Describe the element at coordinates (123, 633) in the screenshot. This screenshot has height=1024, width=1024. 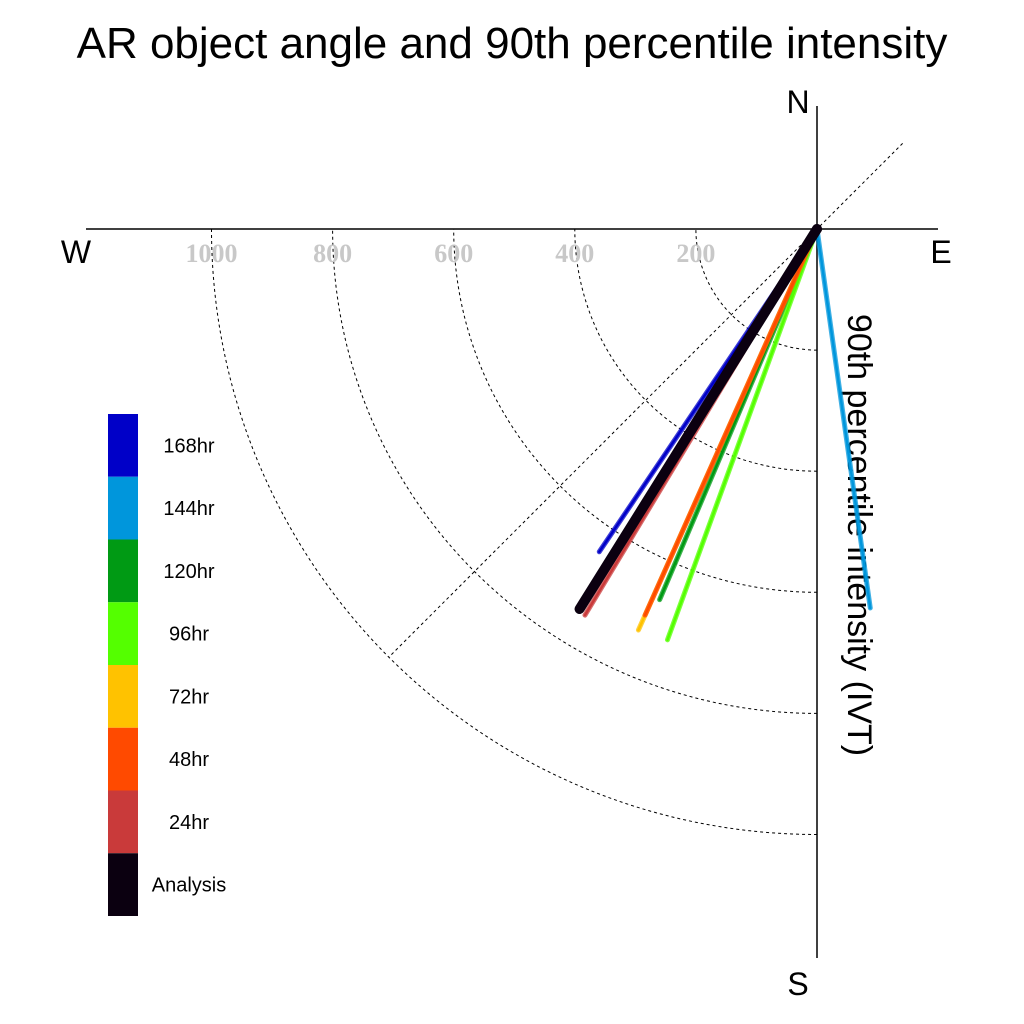
I see `legend-swatch-96hr` at that location.